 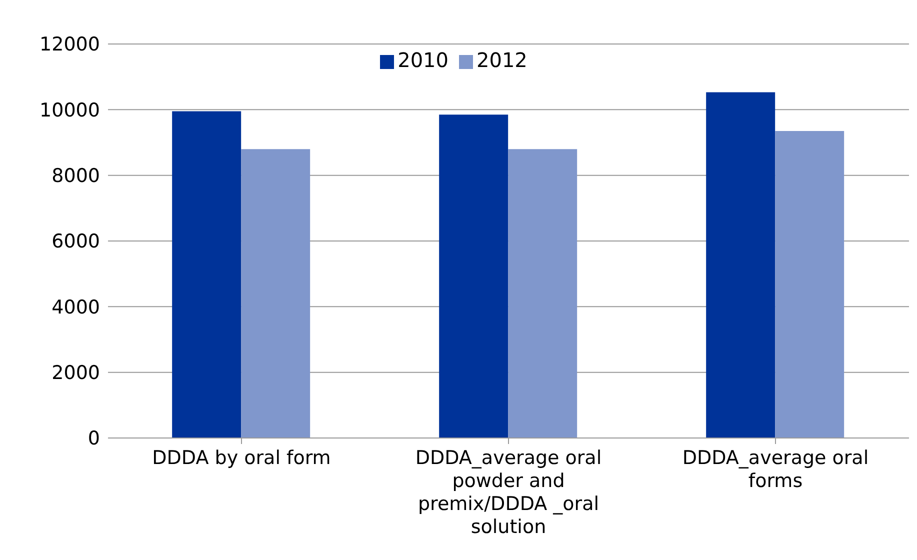 What do you see at coordinates (775, 469) in the screenshot?
I see `x-tick-label: DDDA_average oral forms` at bounding box center [775, 469].